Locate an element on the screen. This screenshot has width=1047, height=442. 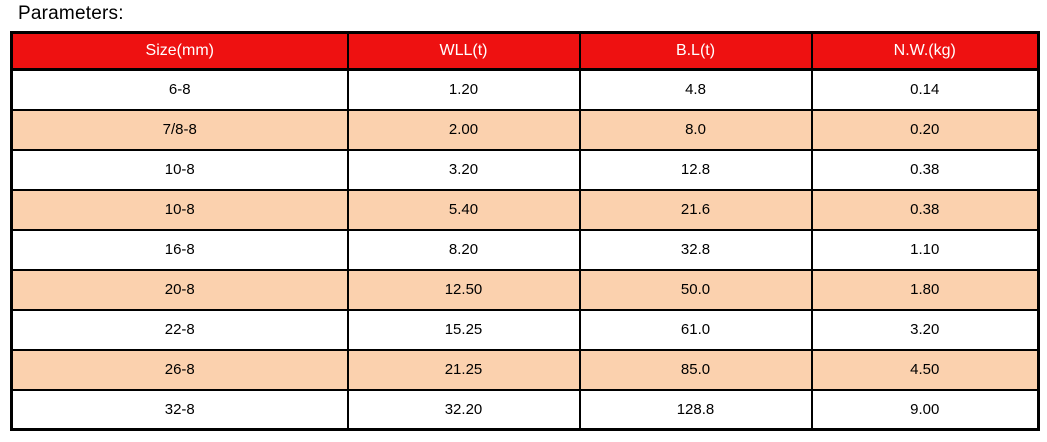
table-cell: 12.8 is located at coordinates (695, 169).